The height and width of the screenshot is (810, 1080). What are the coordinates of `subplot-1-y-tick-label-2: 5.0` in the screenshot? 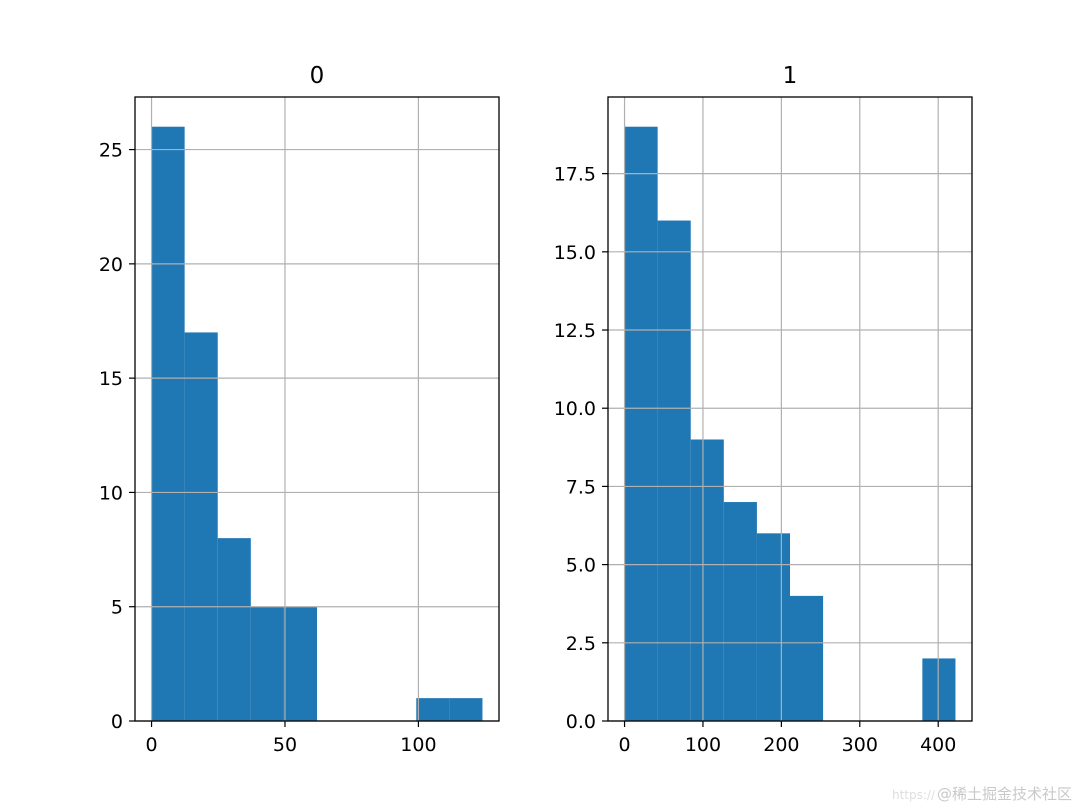 It's located at (581, 566).